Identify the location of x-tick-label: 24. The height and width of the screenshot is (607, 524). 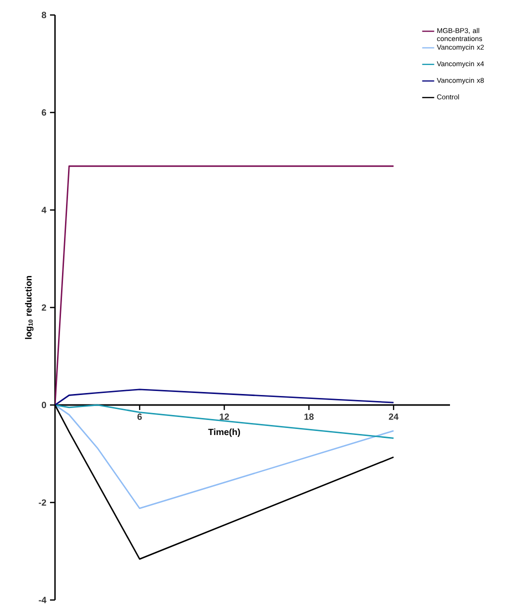
(393, 417).